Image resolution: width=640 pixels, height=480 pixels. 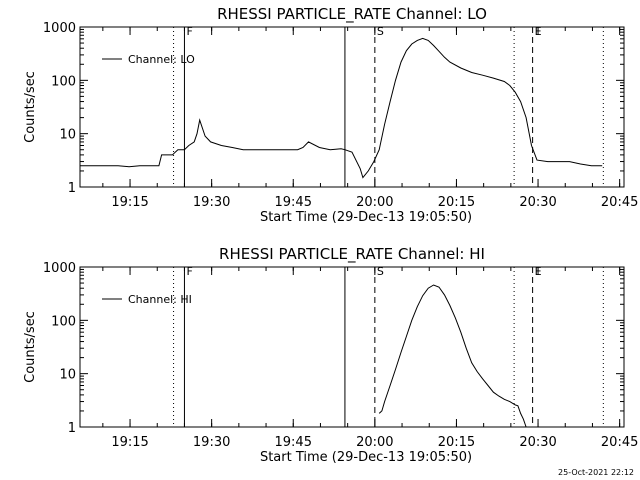 What do you see at coordinates (211, 442) in the screenshot?
I see `panel-2-x-tick-label: 19:30` at bounding box center [211, 442].